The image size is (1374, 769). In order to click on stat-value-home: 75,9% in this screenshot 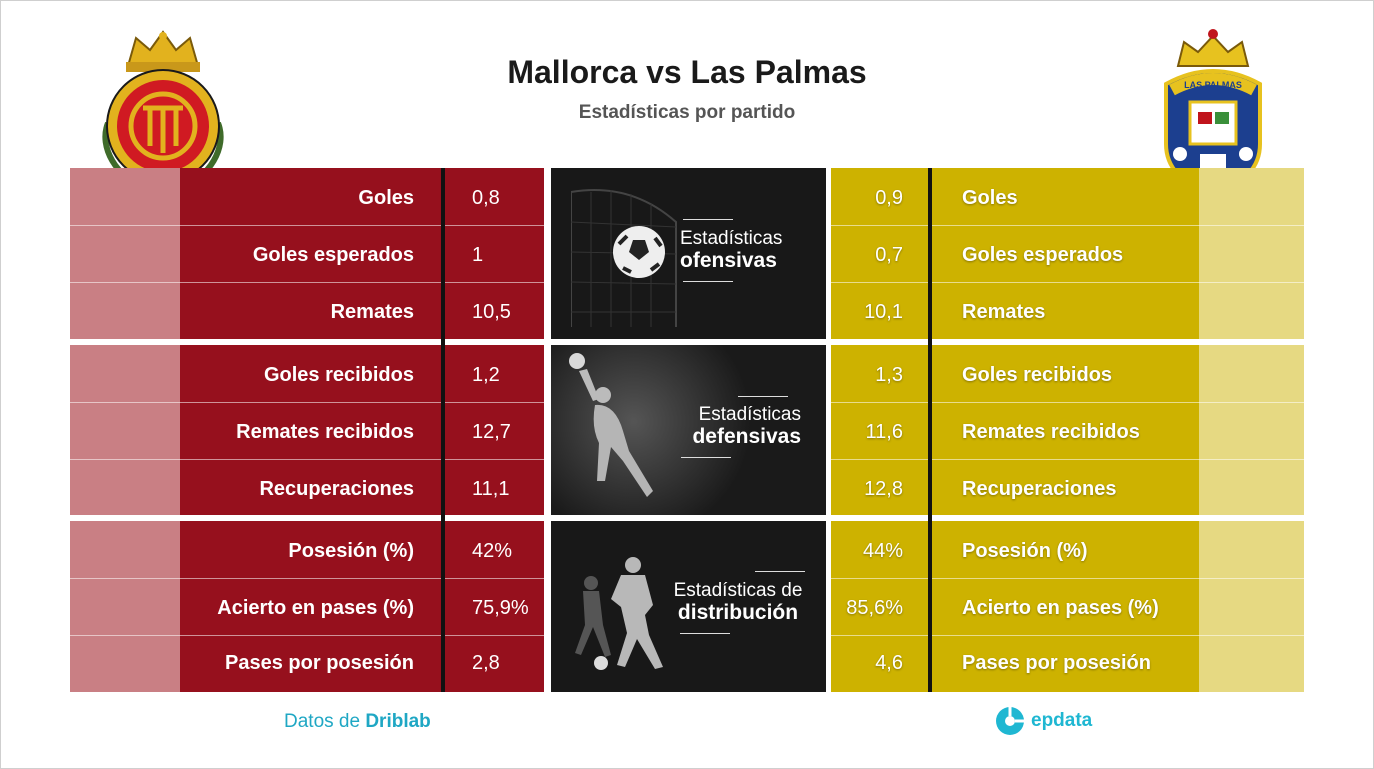, I will do `click(500, 608)`.